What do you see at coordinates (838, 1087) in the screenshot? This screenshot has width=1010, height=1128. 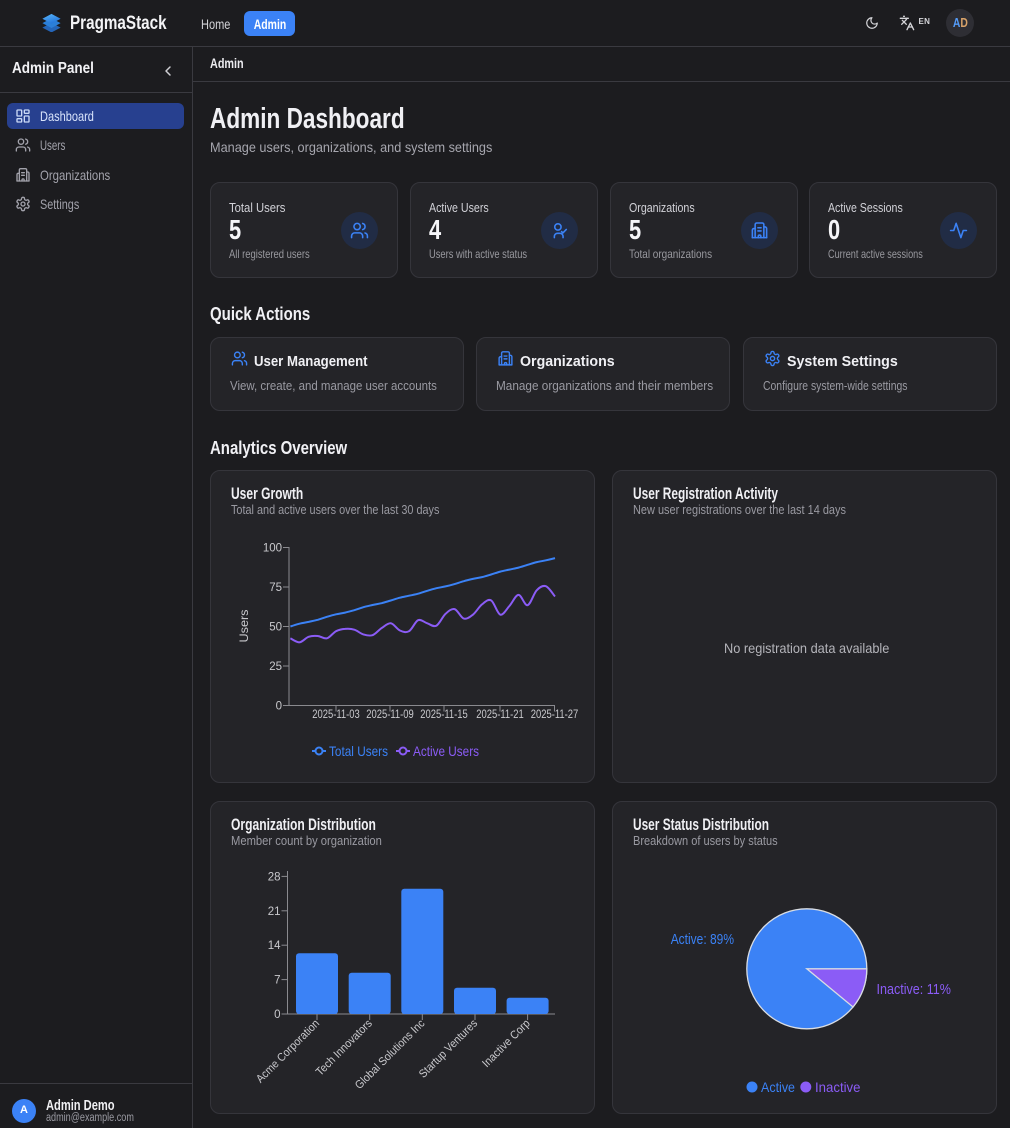 I see `svg-text: Inactive` at bounding box center [838, 1087].